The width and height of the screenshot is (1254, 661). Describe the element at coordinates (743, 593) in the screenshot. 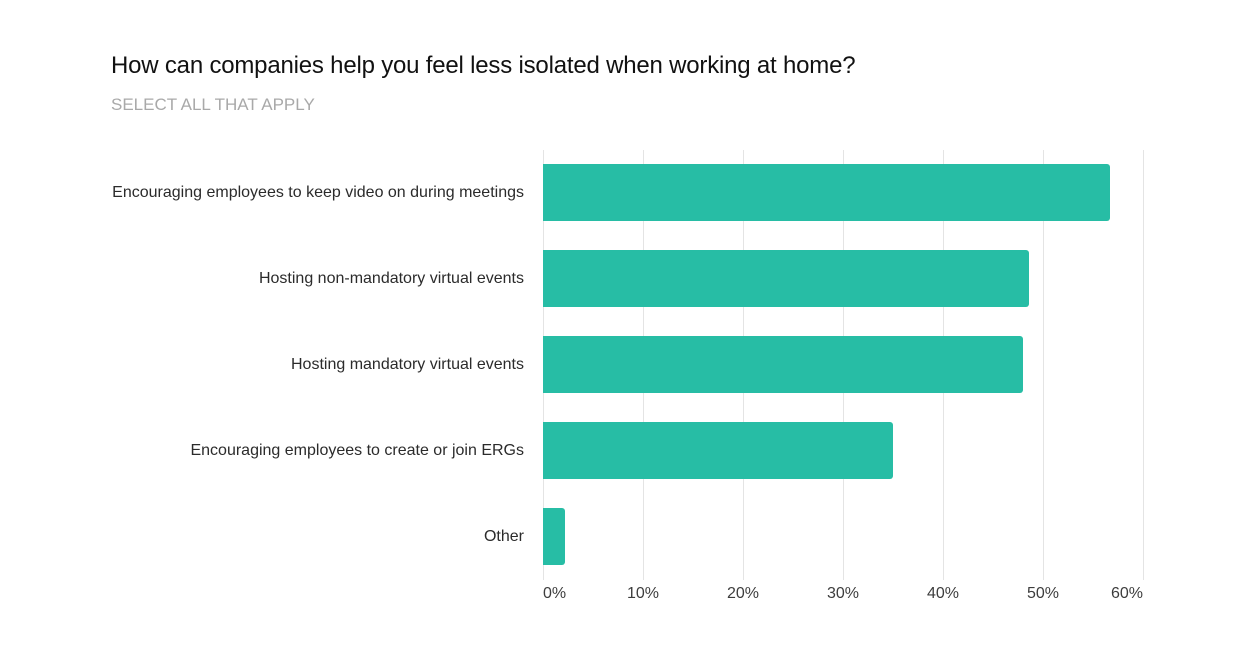

I see `x-tick-label: 20%` at that location.